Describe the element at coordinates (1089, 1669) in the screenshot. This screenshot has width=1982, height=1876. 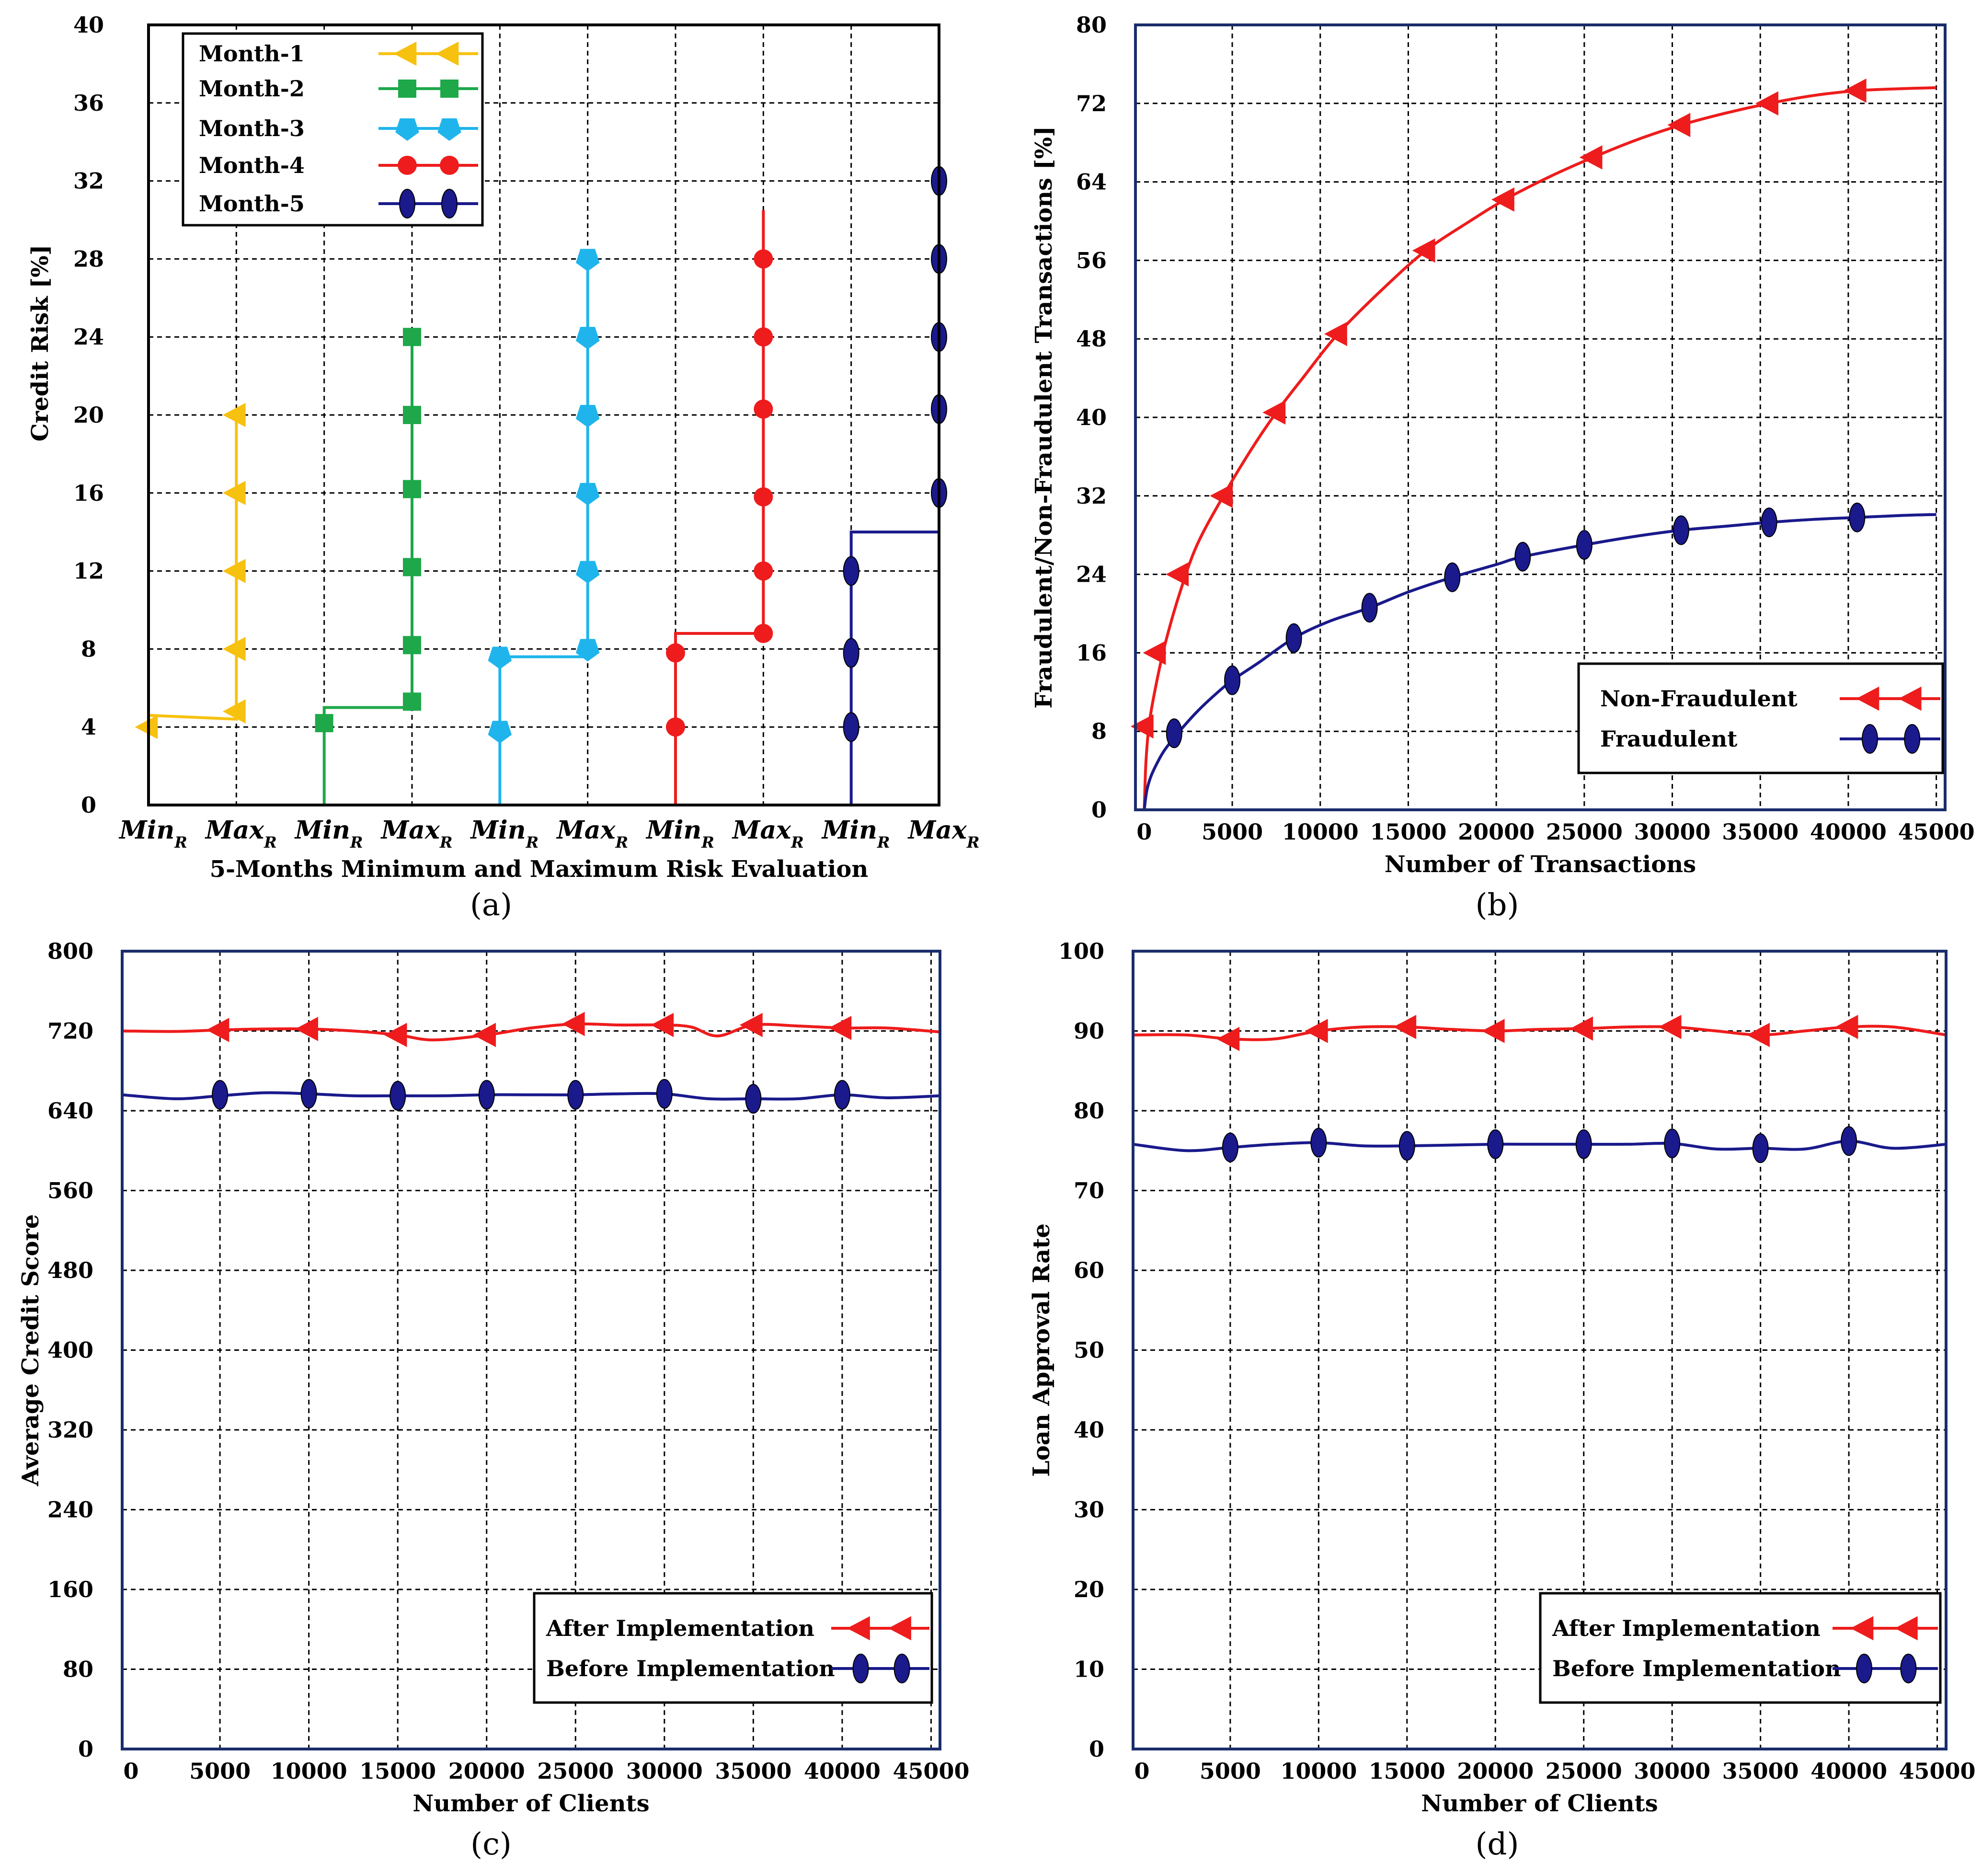
I see `y-tick-label: 10` at that location.